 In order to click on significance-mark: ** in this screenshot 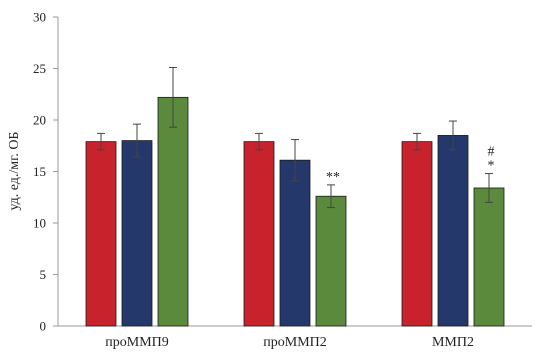, I will do `click(333, 177)`.